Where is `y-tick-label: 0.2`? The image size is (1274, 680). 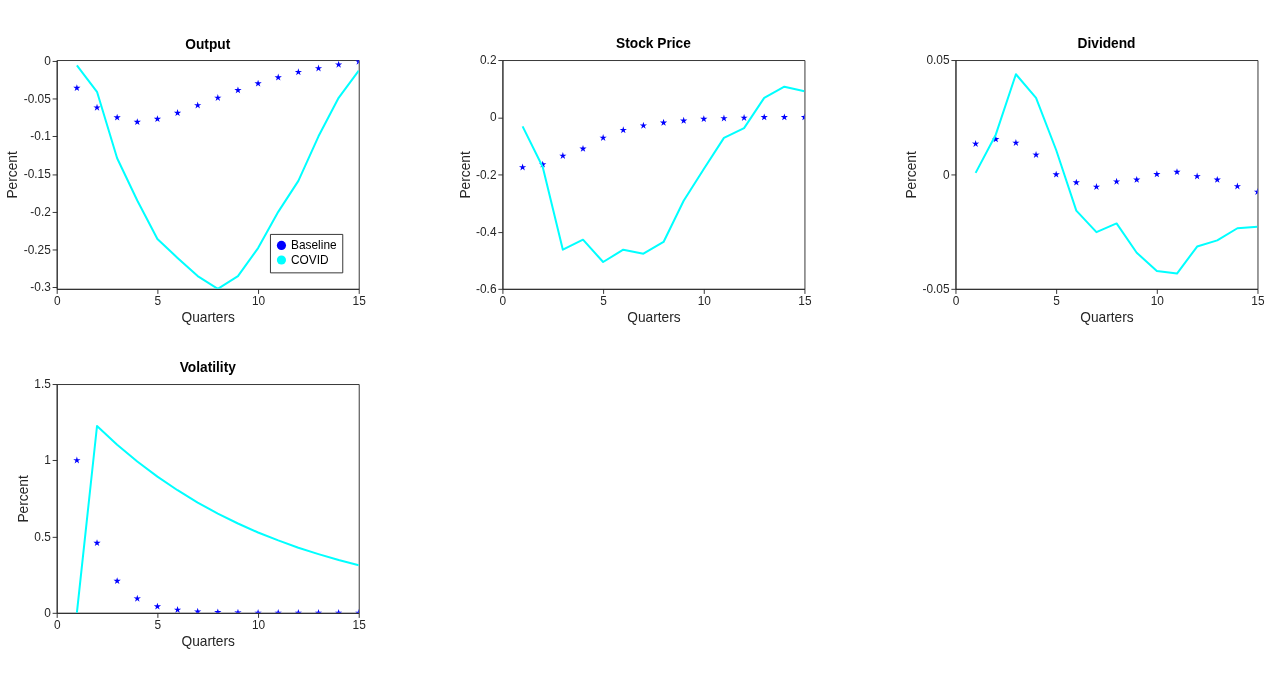 y-tick-label: 0.2 is located at coordinates (488, 60).